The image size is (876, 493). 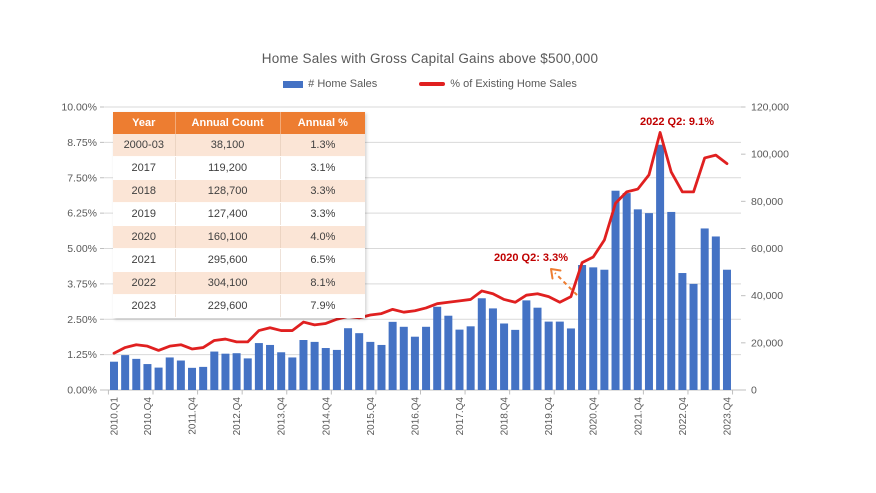 What do you see at coordinates (228, 260) in the screenshot?
I see `table-cell: 295,600` at bounding box center [228, 260].